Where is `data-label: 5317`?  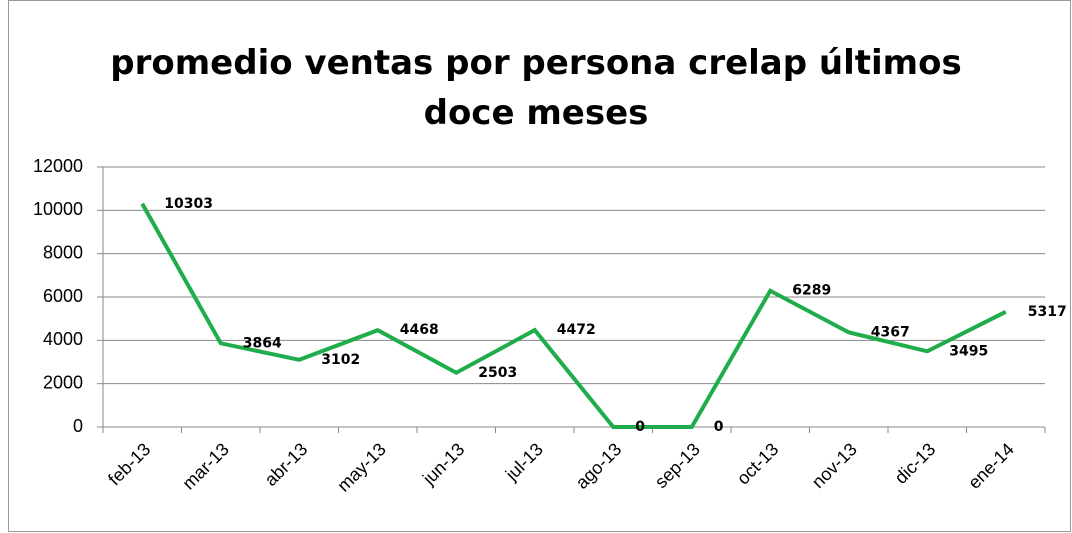 data-label: 5317 is located at coordinates (1047, 312).